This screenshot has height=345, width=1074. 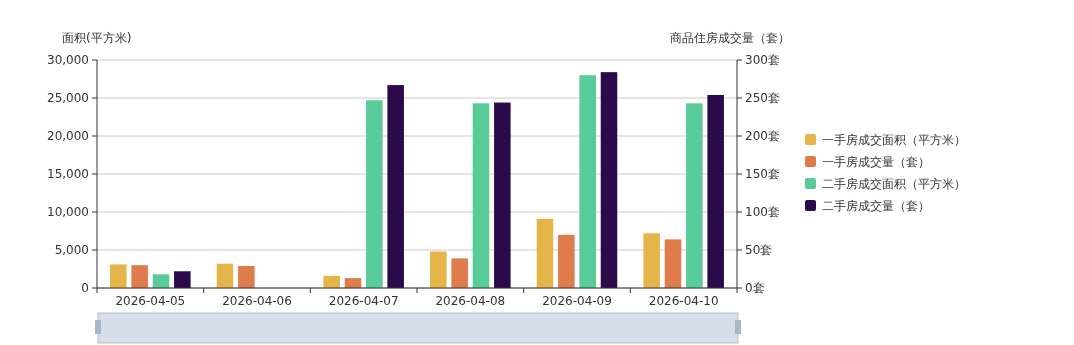 I want to click on legend-label: 一手房成交面积（平方米）, so click(x=894, y=140).